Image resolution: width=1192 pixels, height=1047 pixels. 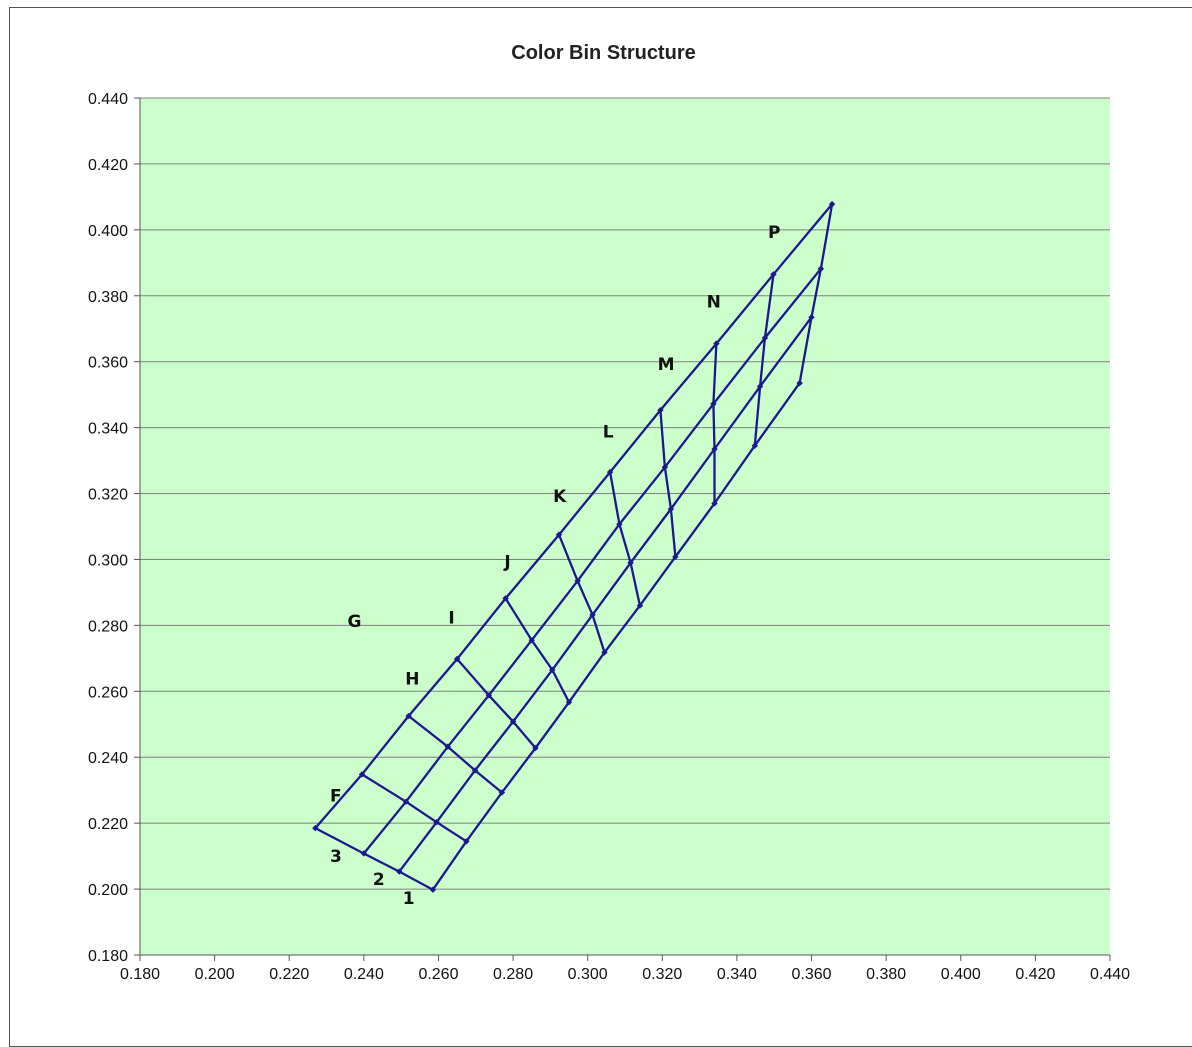 I want to click on y-tick-label: 0.360, so click(x=108, y=363).